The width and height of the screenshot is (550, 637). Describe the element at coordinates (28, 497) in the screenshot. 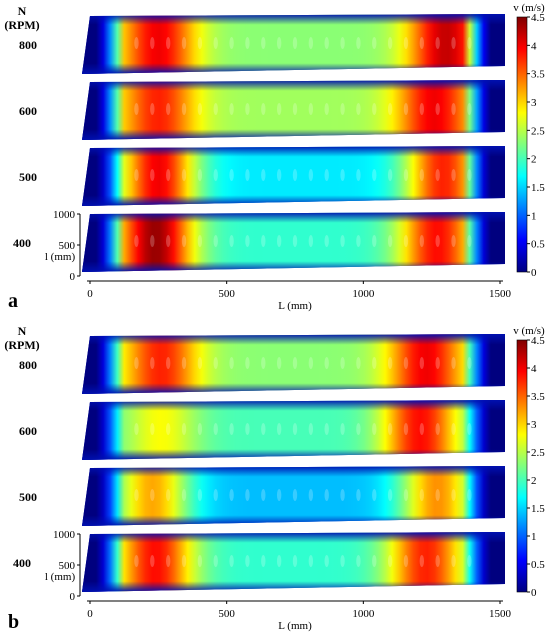

I see `rpm-label-b-500: 500` at that location.